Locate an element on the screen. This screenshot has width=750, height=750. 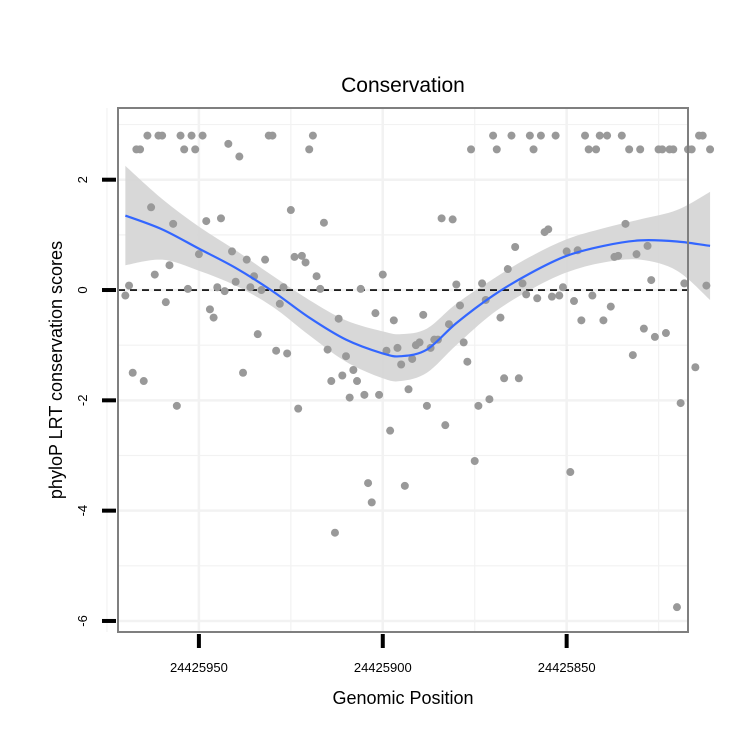
x-tick-label: 24425950 is located at coordinates (199, 667).